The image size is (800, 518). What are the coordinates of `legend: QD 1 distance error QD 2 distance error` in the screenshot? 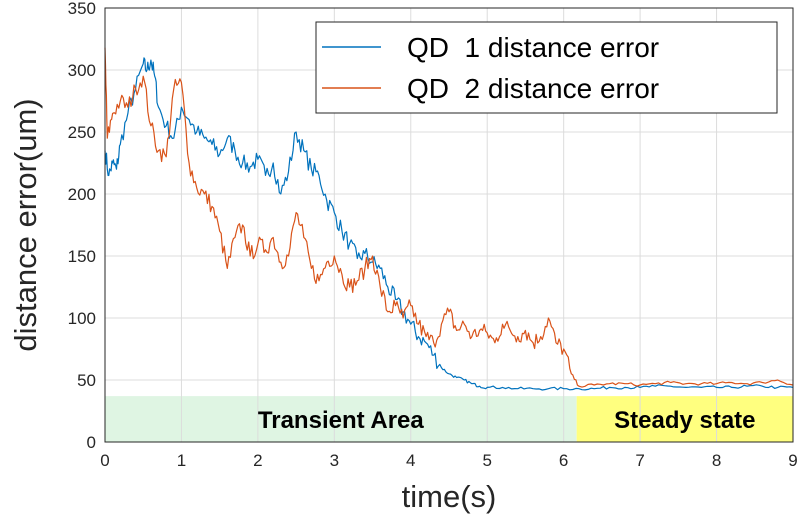 It's located at (546, 67).